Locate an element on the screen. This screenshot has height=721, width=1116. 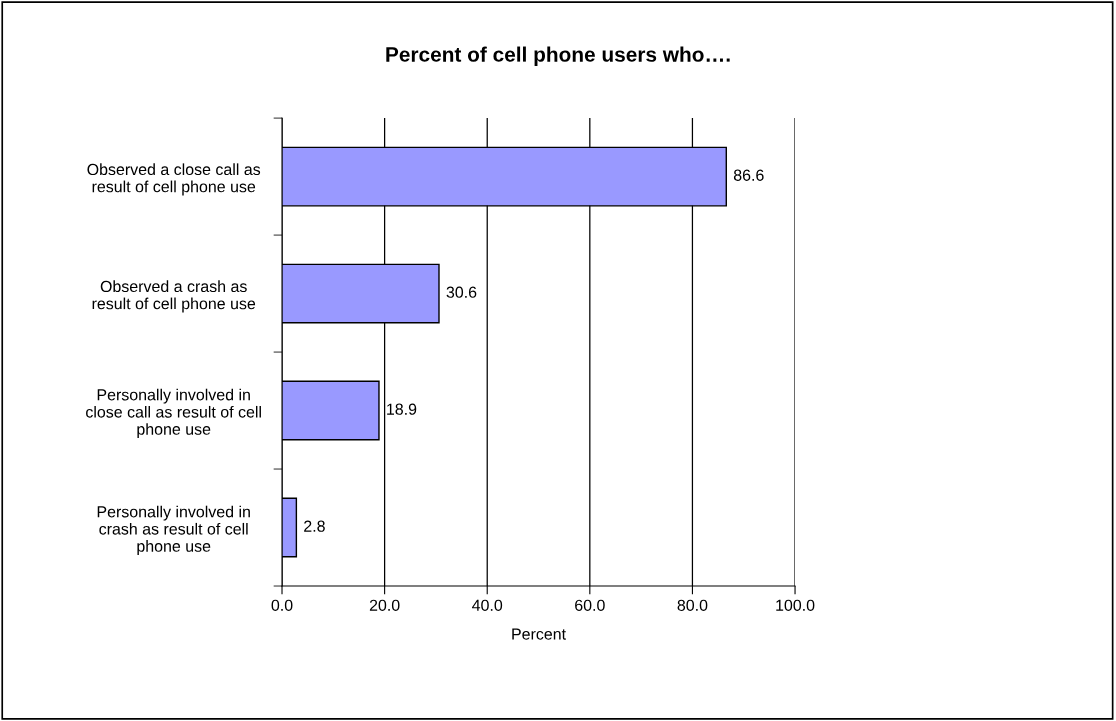
x-axis-title: Percent is located at coordinates (539, 634).